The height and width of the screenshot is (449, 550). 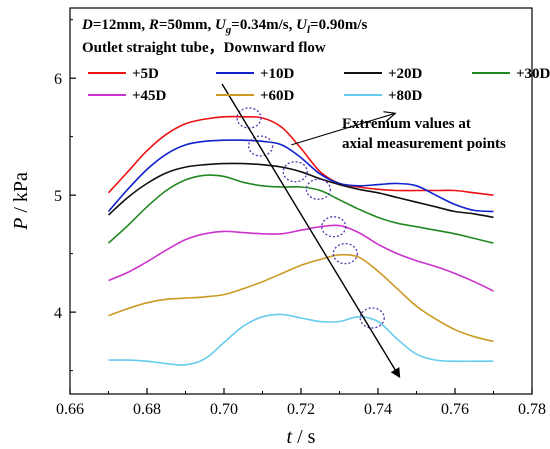 I want to click on x-axis-title: t / s, so click(x=301, y=437).